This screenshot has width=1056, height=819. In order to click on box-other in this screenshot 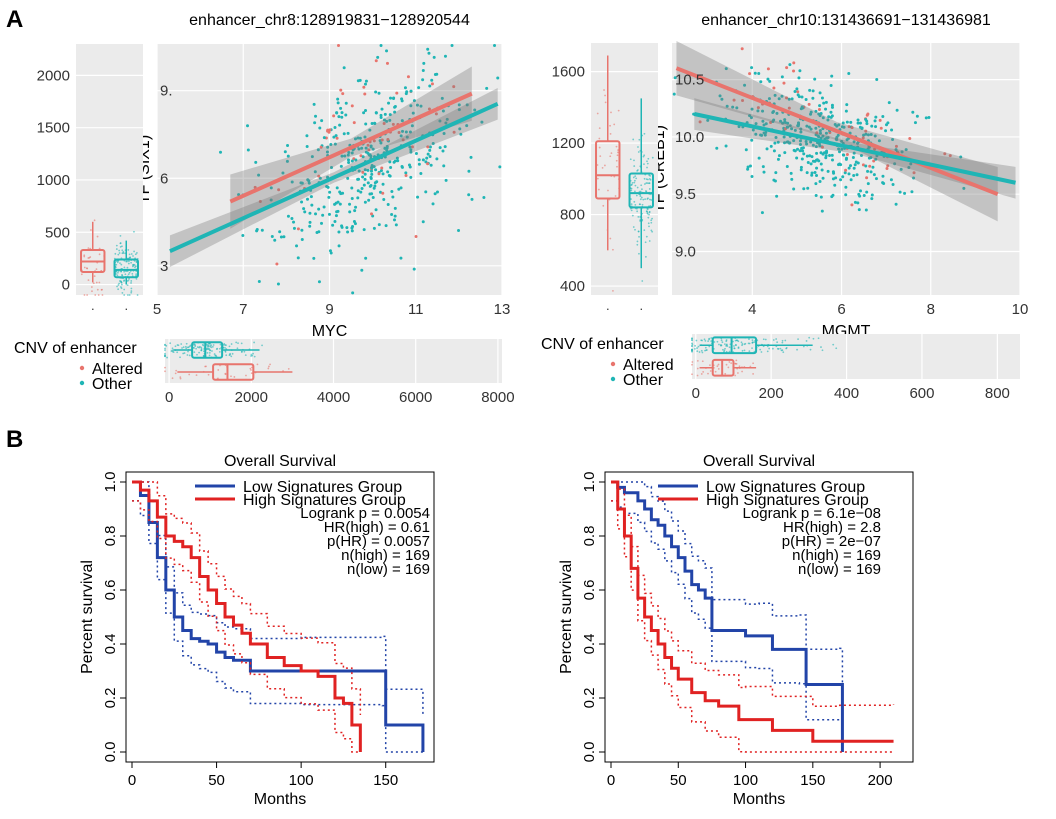, I will do `click(641, 190)`.